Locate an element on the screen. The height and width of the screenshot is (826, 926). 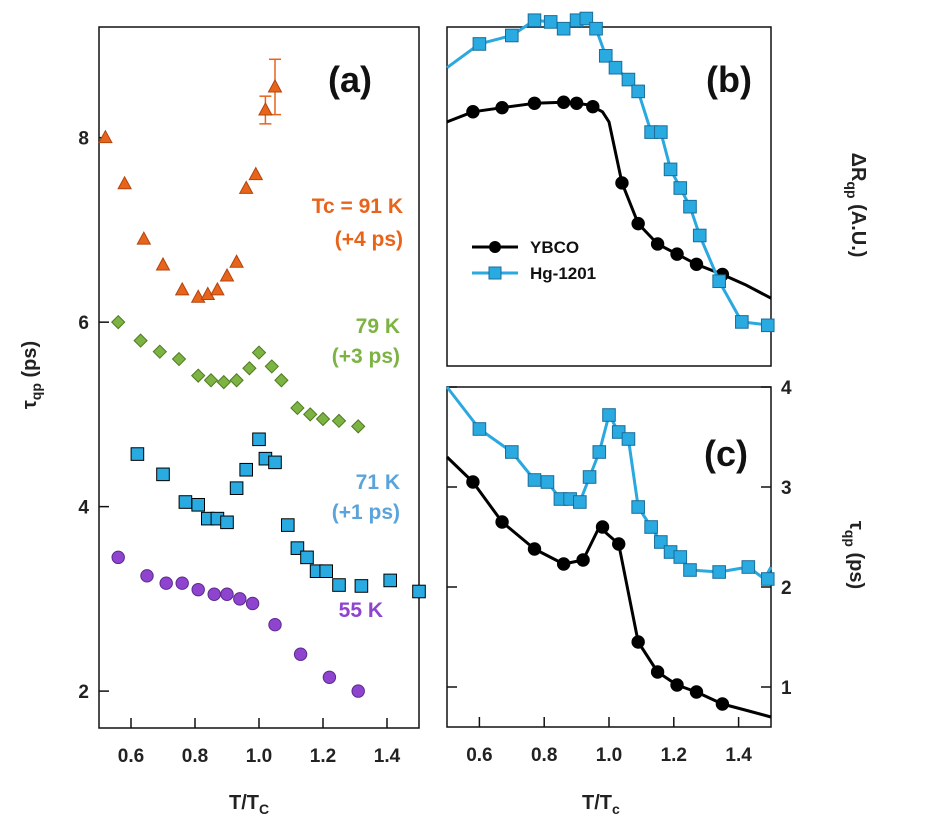
panel-a-ytick-label: 2 is located at coordinates (83, 692).